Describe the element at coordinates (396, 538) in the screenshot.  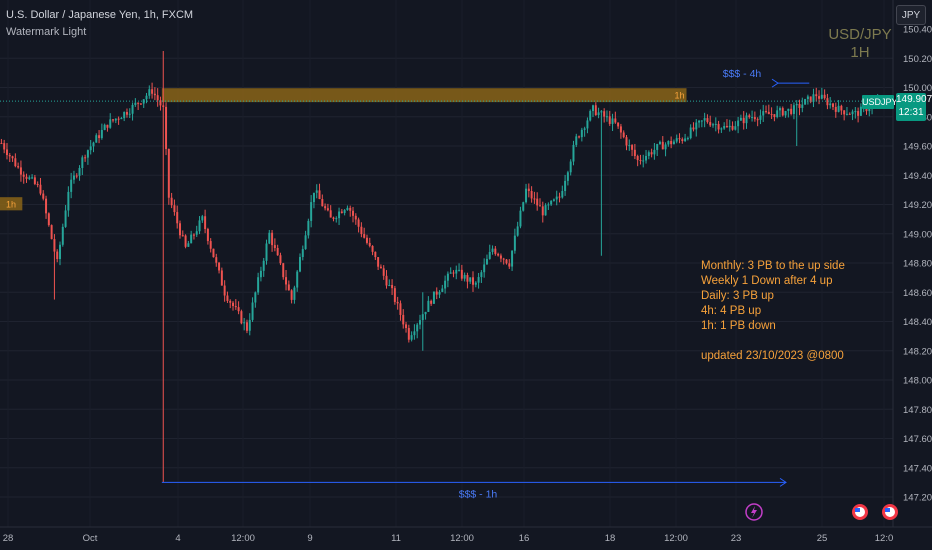
I see `time-tick: 11` at that location.